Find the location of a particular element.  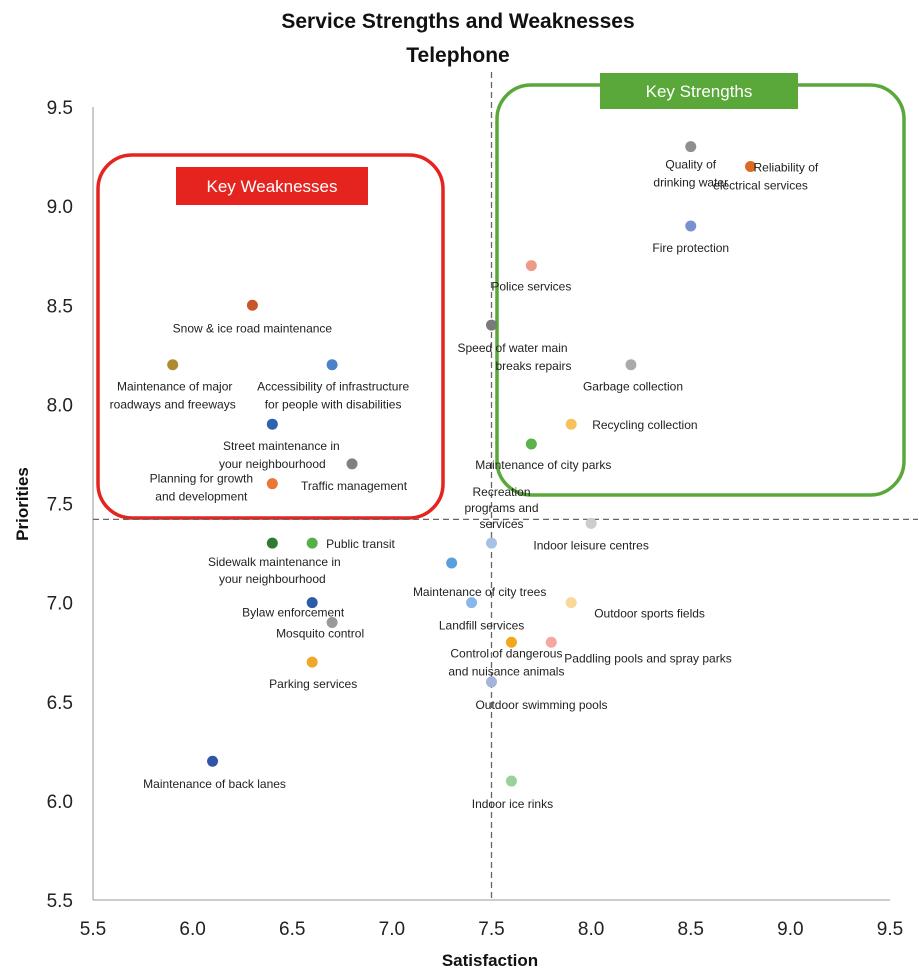

data-point-label: Maintenance of city trees is located at coordinates (479, 592).